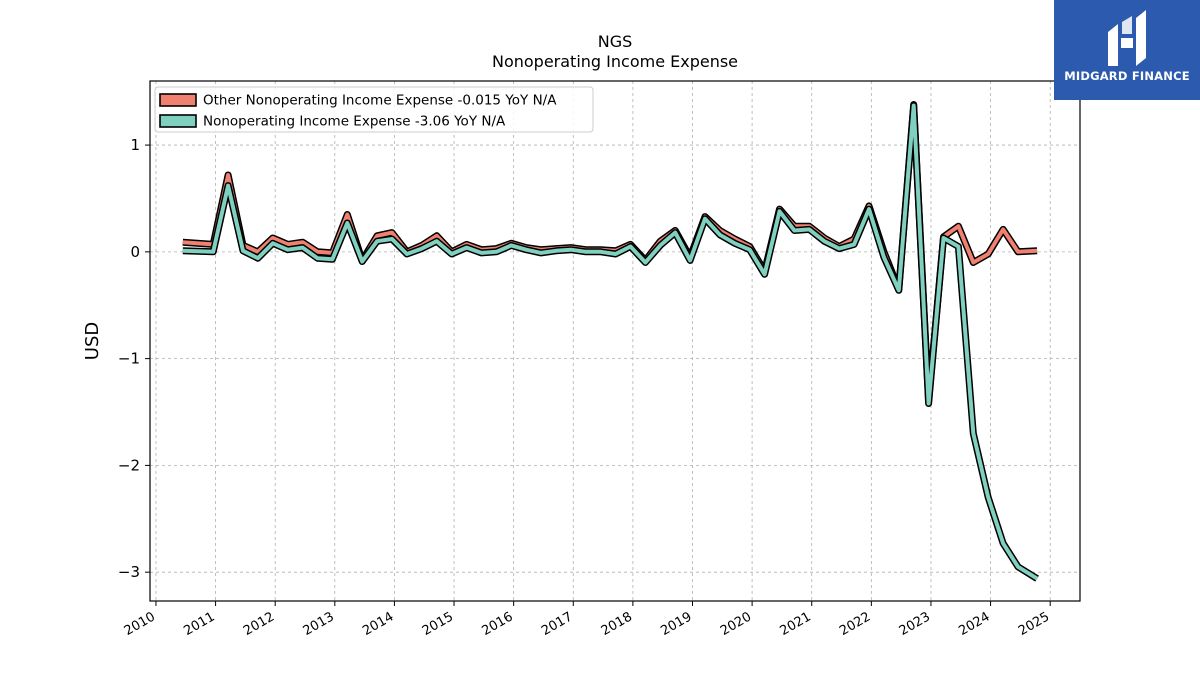 The width and height of the screenshot is (1200, 675). I want to click on legend-swatch-total, so click(178, 121).